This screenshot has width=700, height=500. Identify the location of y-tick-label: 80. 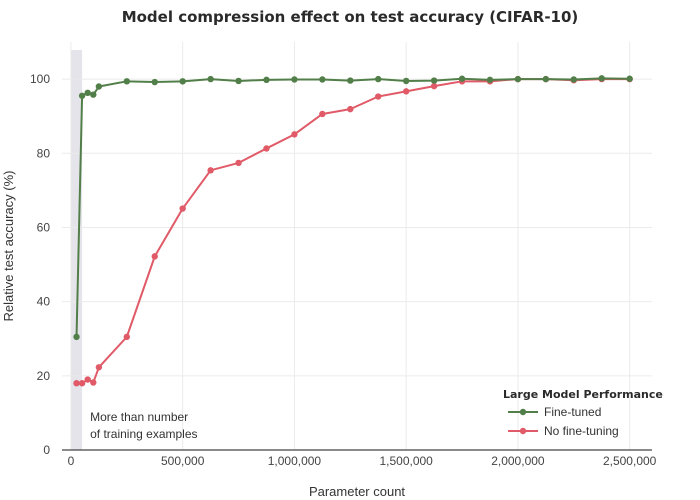
(44, 153).